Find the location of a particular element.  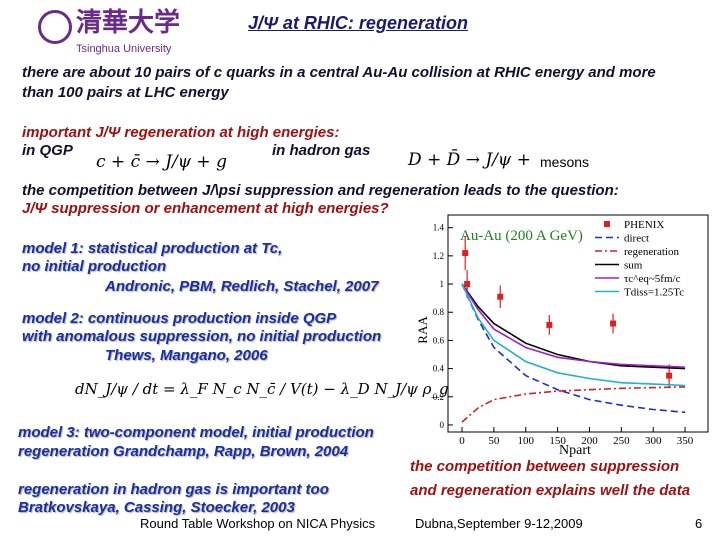

label: mesons is located at coordinates (565, 162).